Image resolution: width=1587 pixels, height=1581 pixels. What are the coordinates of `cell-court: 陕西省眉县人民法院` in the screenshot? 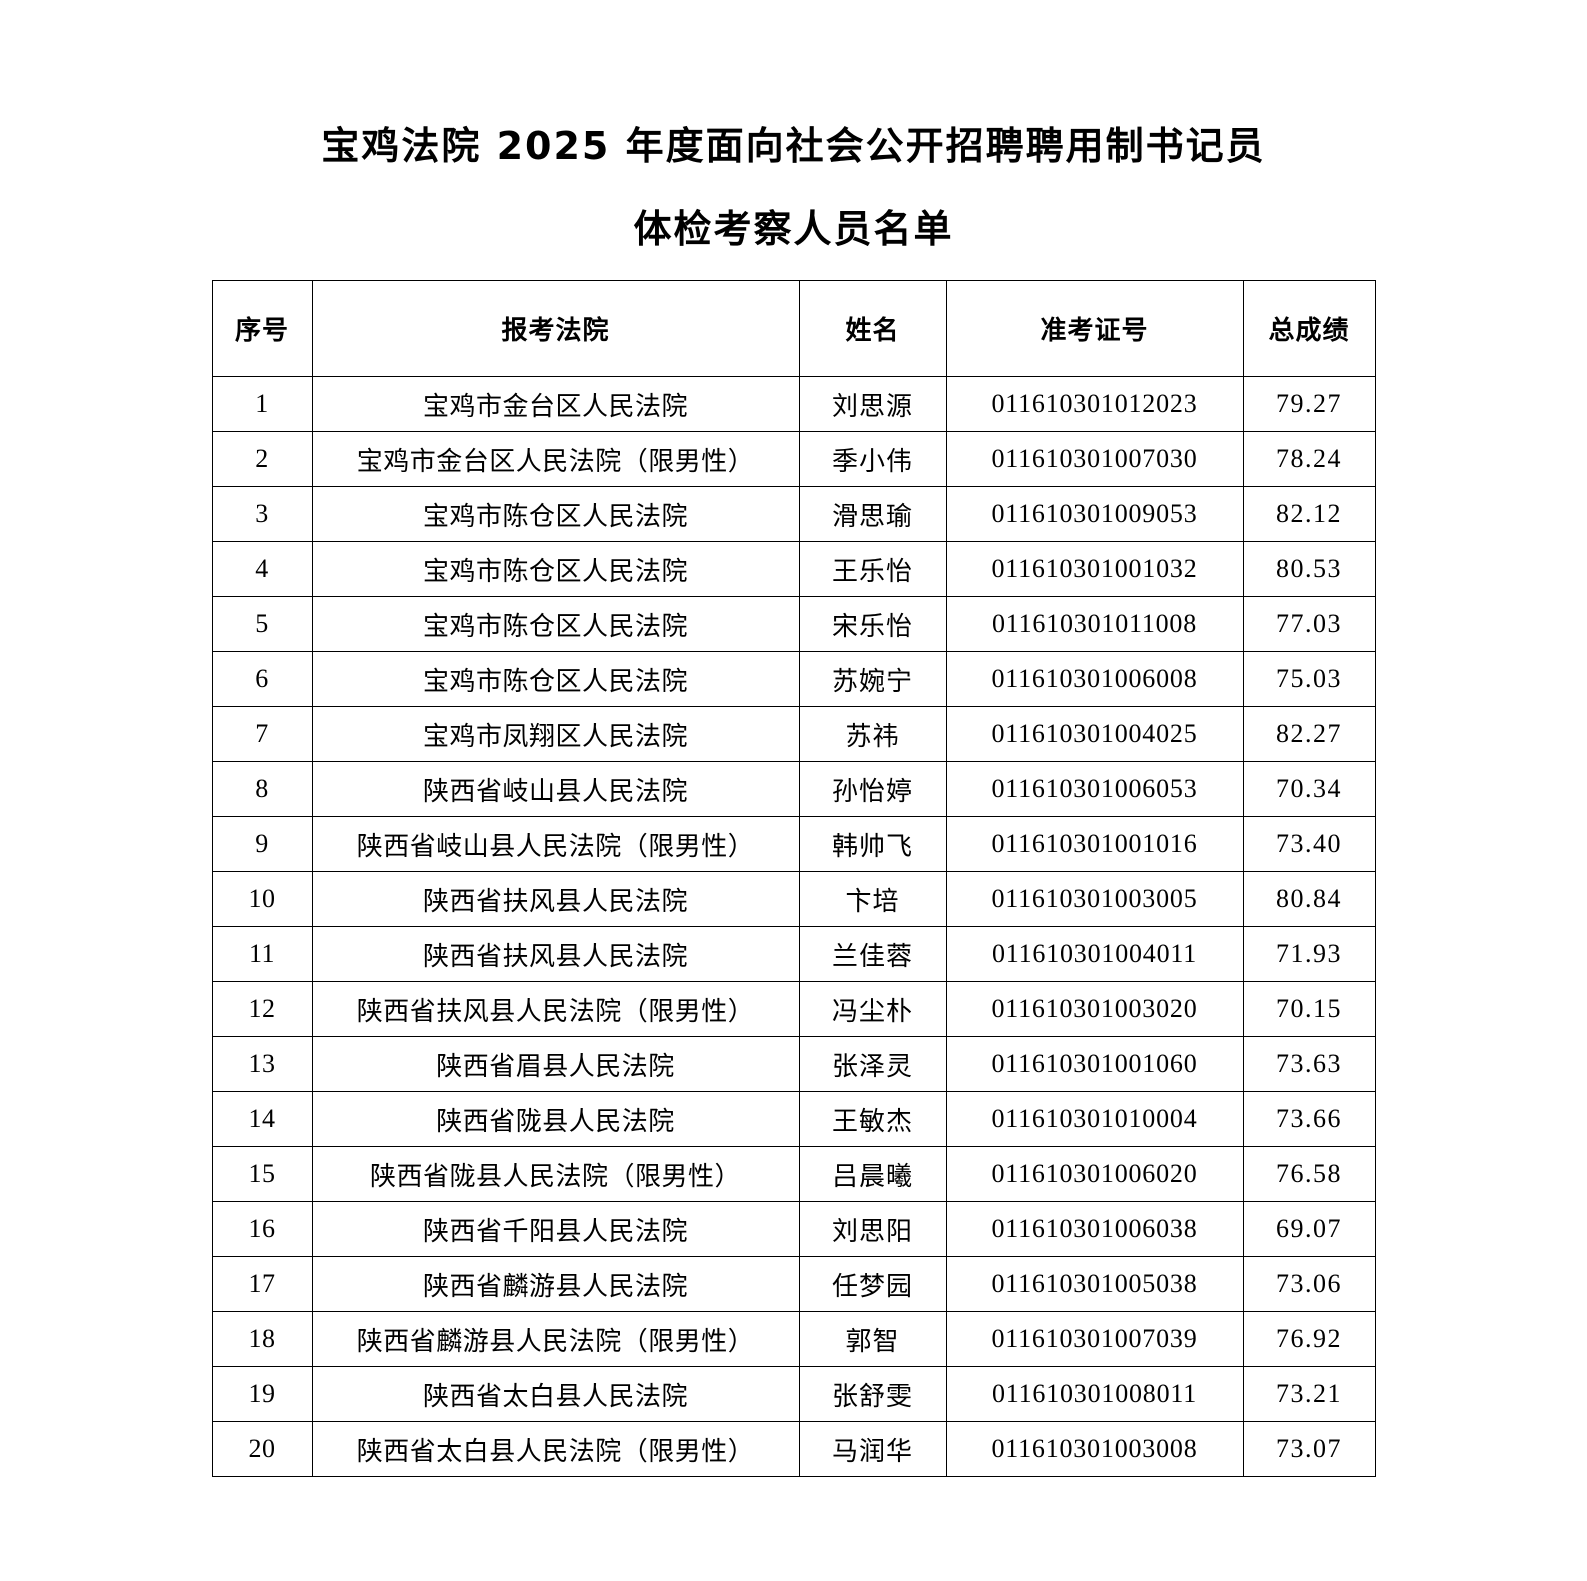 It's located at (555, 1064).